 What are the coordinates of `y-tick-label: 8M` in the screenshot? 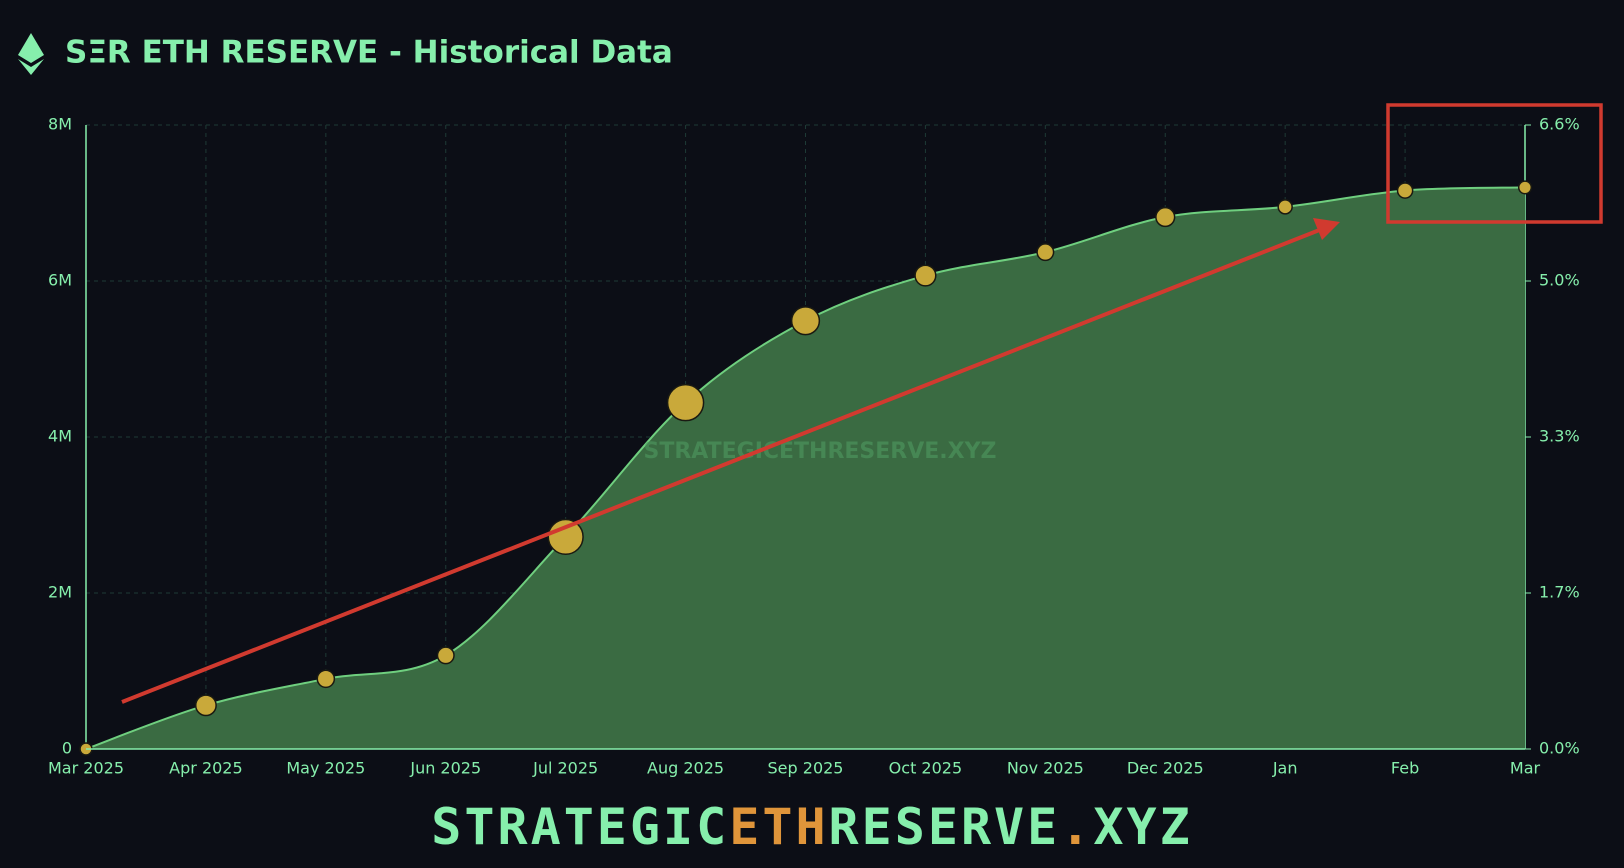 It's located at (60, 124).